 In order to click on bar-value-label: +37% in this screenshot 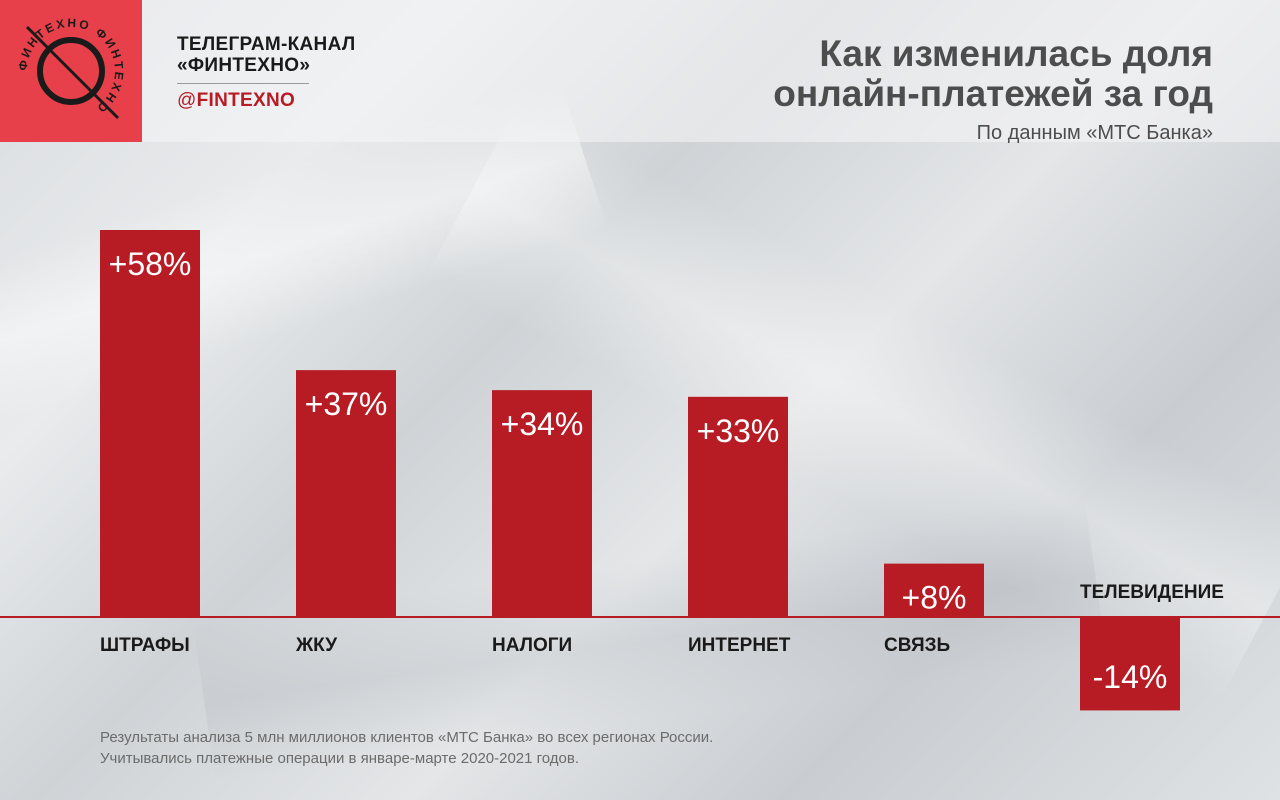, I will do `click(346, 404)`.